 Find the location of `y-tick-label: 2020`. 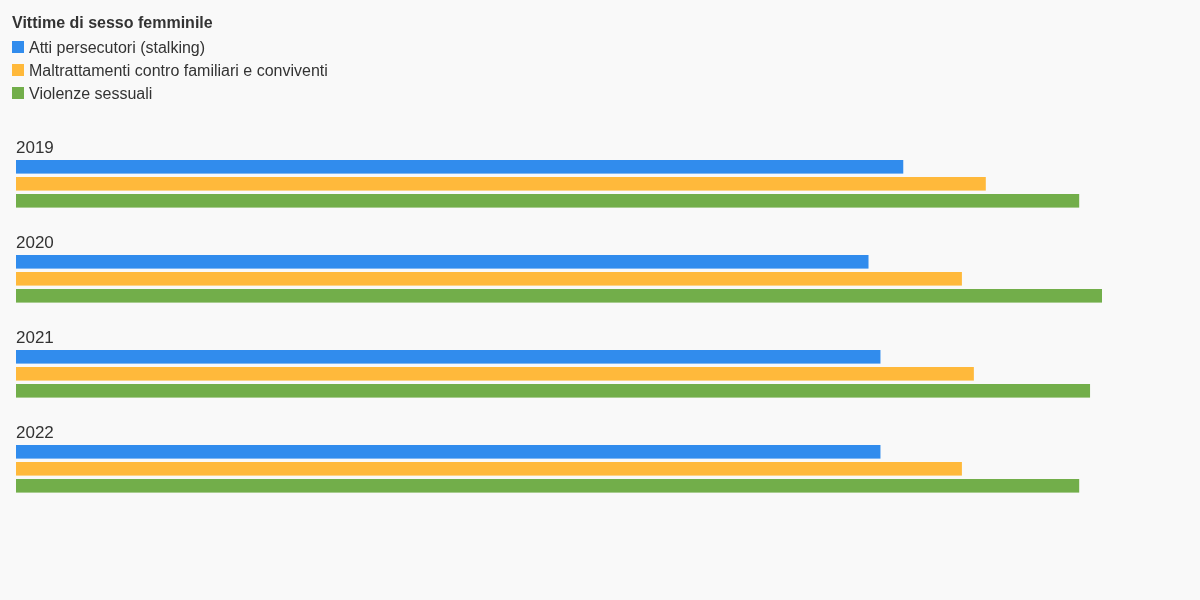

y-tick-label: 2020 is located at coordinates (35, 242).